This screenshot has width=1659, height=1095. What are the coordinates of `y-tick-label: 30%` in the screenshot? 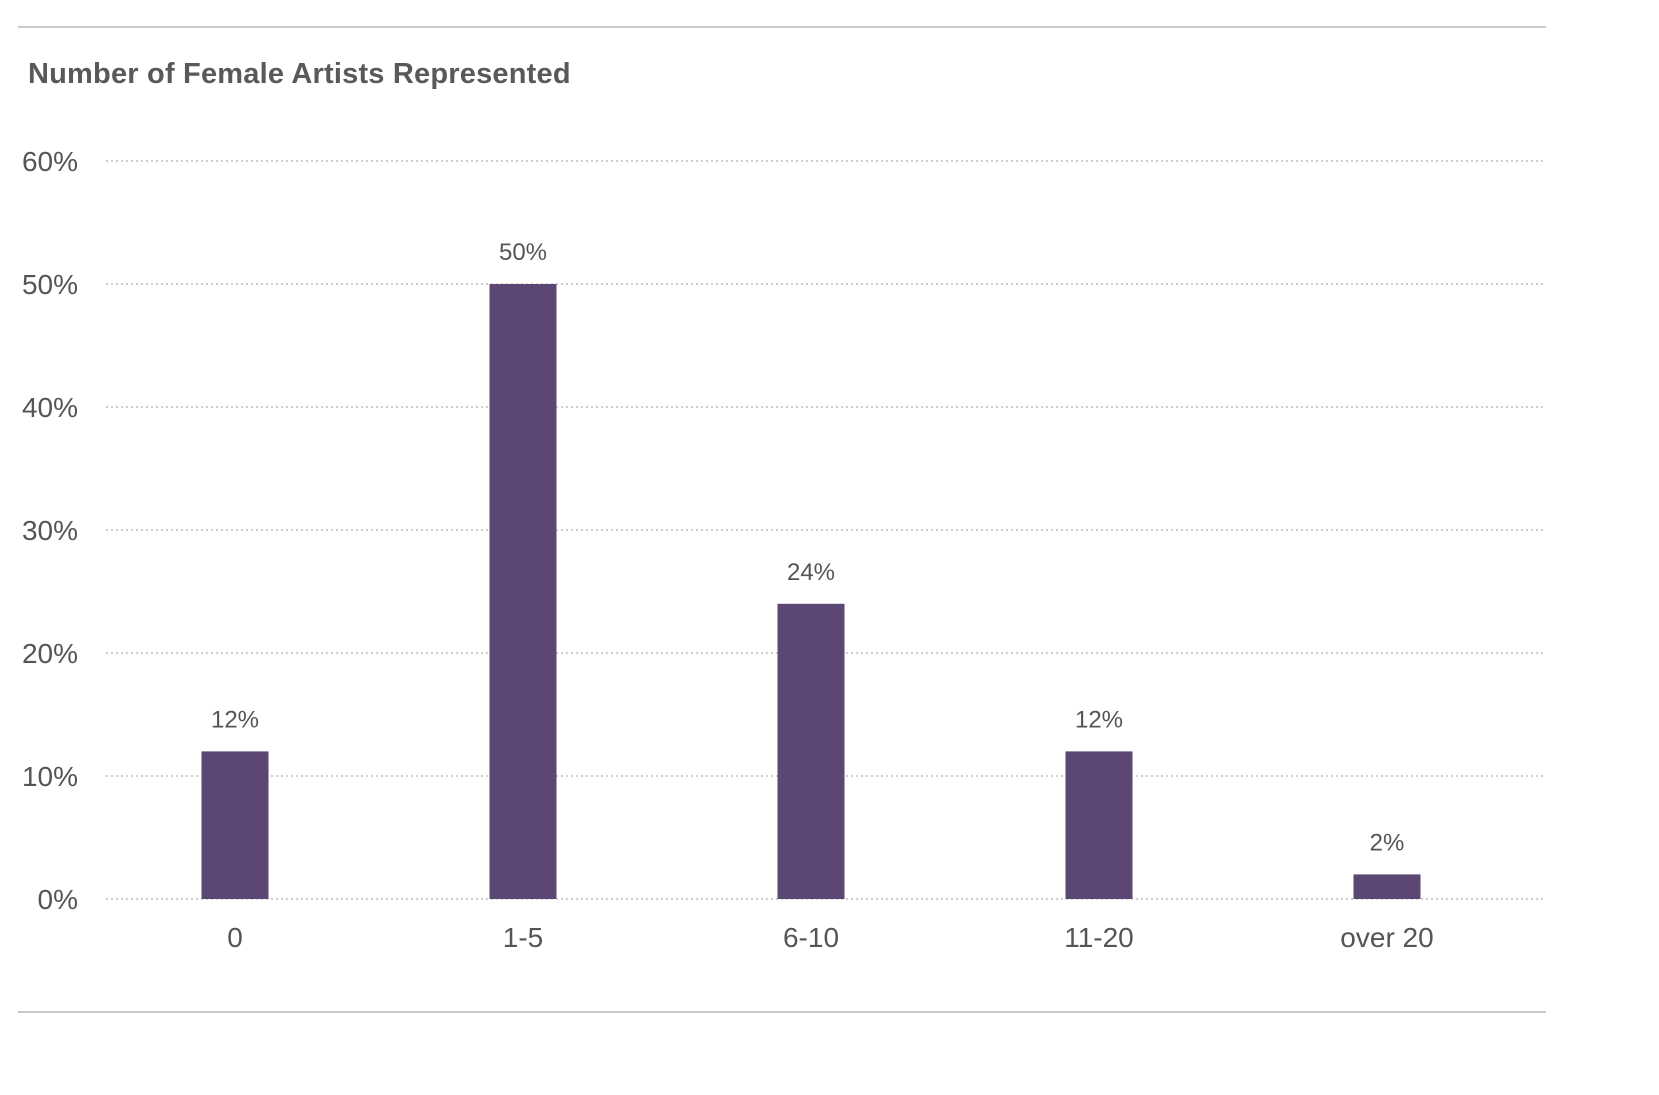 It's located at (50, 530).